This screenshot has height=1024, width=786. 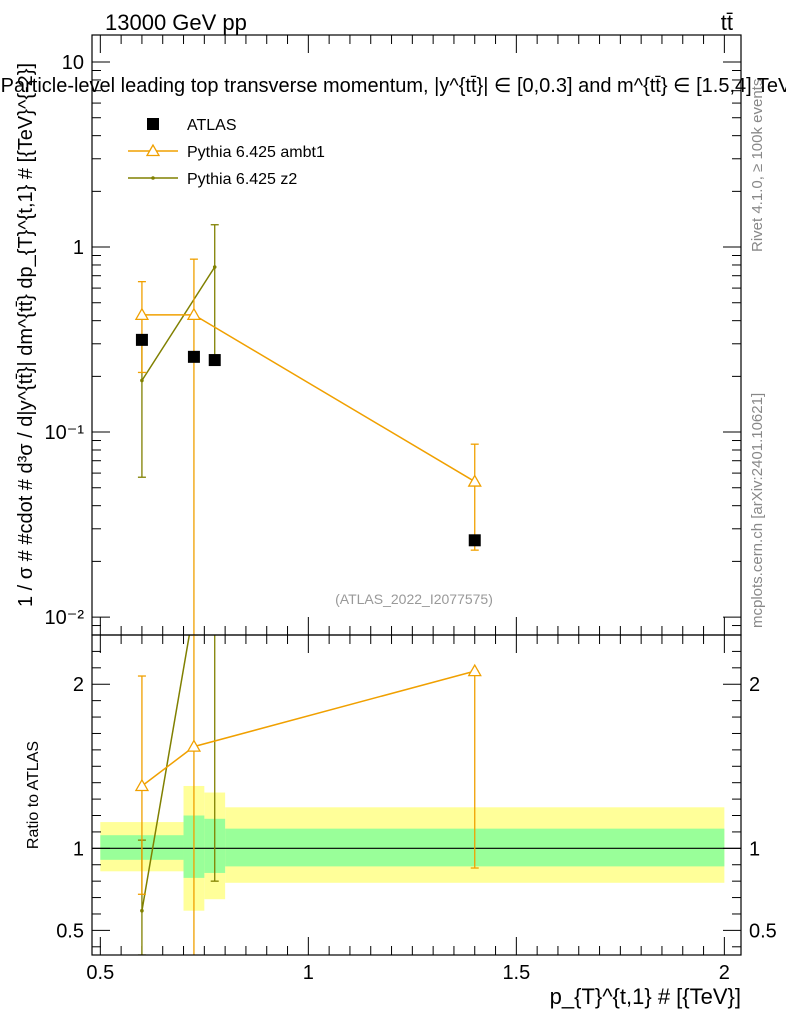 I want to click on x-tick-label: 1, so click(x=308, y=973).